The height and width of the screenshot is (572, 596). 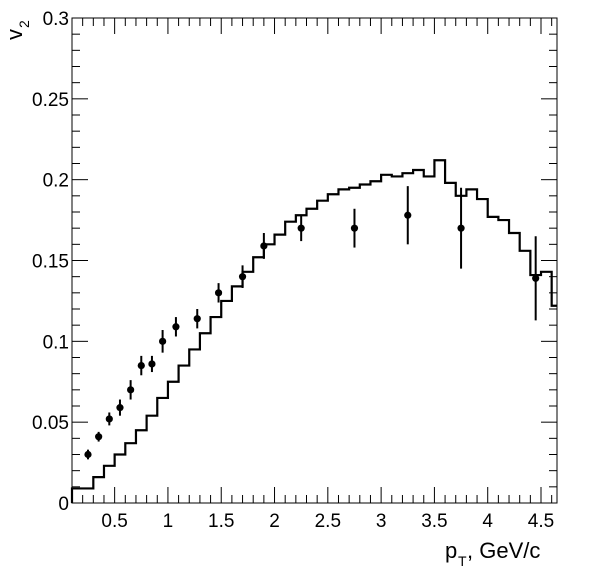 I want to click on y-tick-label: 0.15, so click(x=50, y=262).